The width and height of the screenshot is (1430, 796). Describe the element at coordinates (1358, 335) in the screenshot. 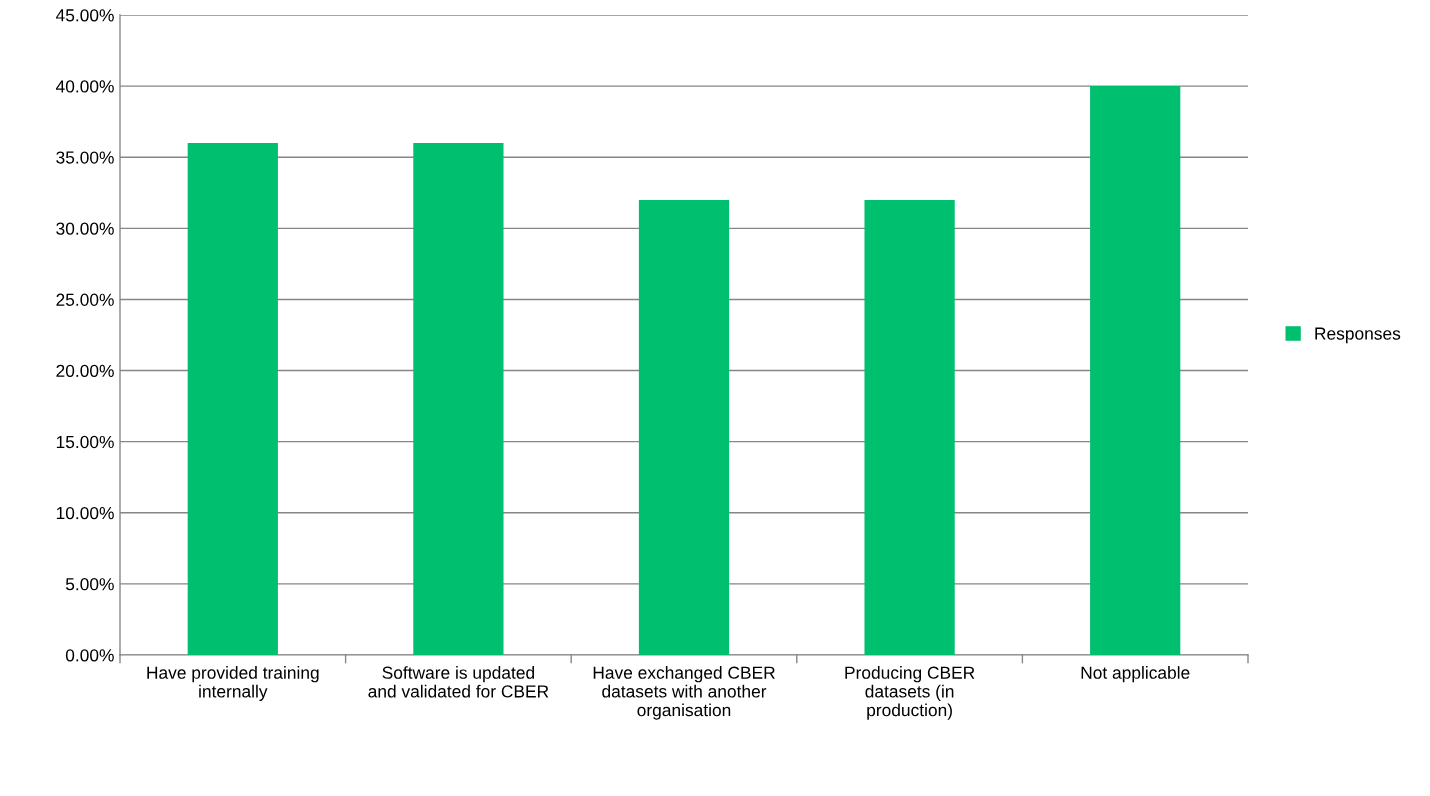

I see `legend-label: Responses` at that location.